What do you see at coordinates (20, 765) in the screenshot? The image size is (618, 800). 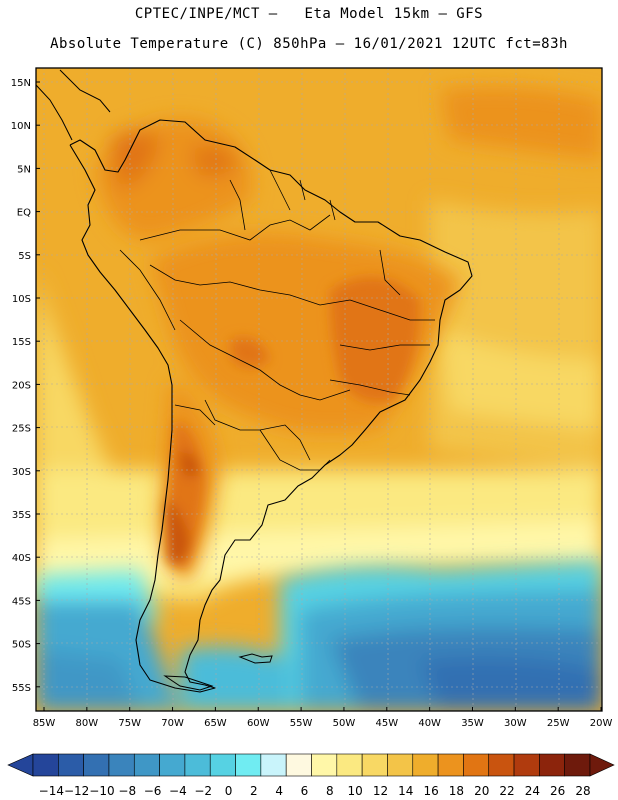 I see `colorbar-under-arrow` at bounding box center [20, 765].